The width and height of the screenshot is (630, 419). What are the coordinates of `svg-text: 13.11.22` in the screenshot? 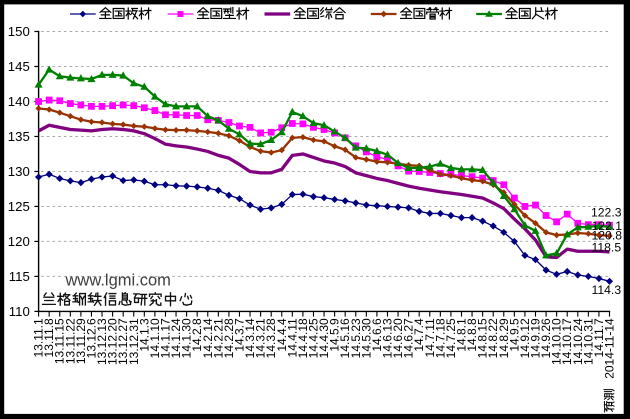 It's located at (70, 341).